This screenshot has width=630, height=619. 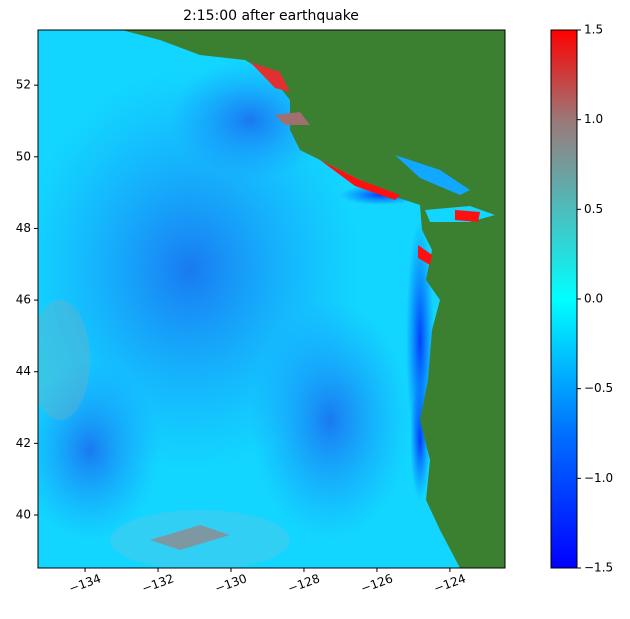 I want to click on x-tick-label: −128, so click(x=304, y=583).